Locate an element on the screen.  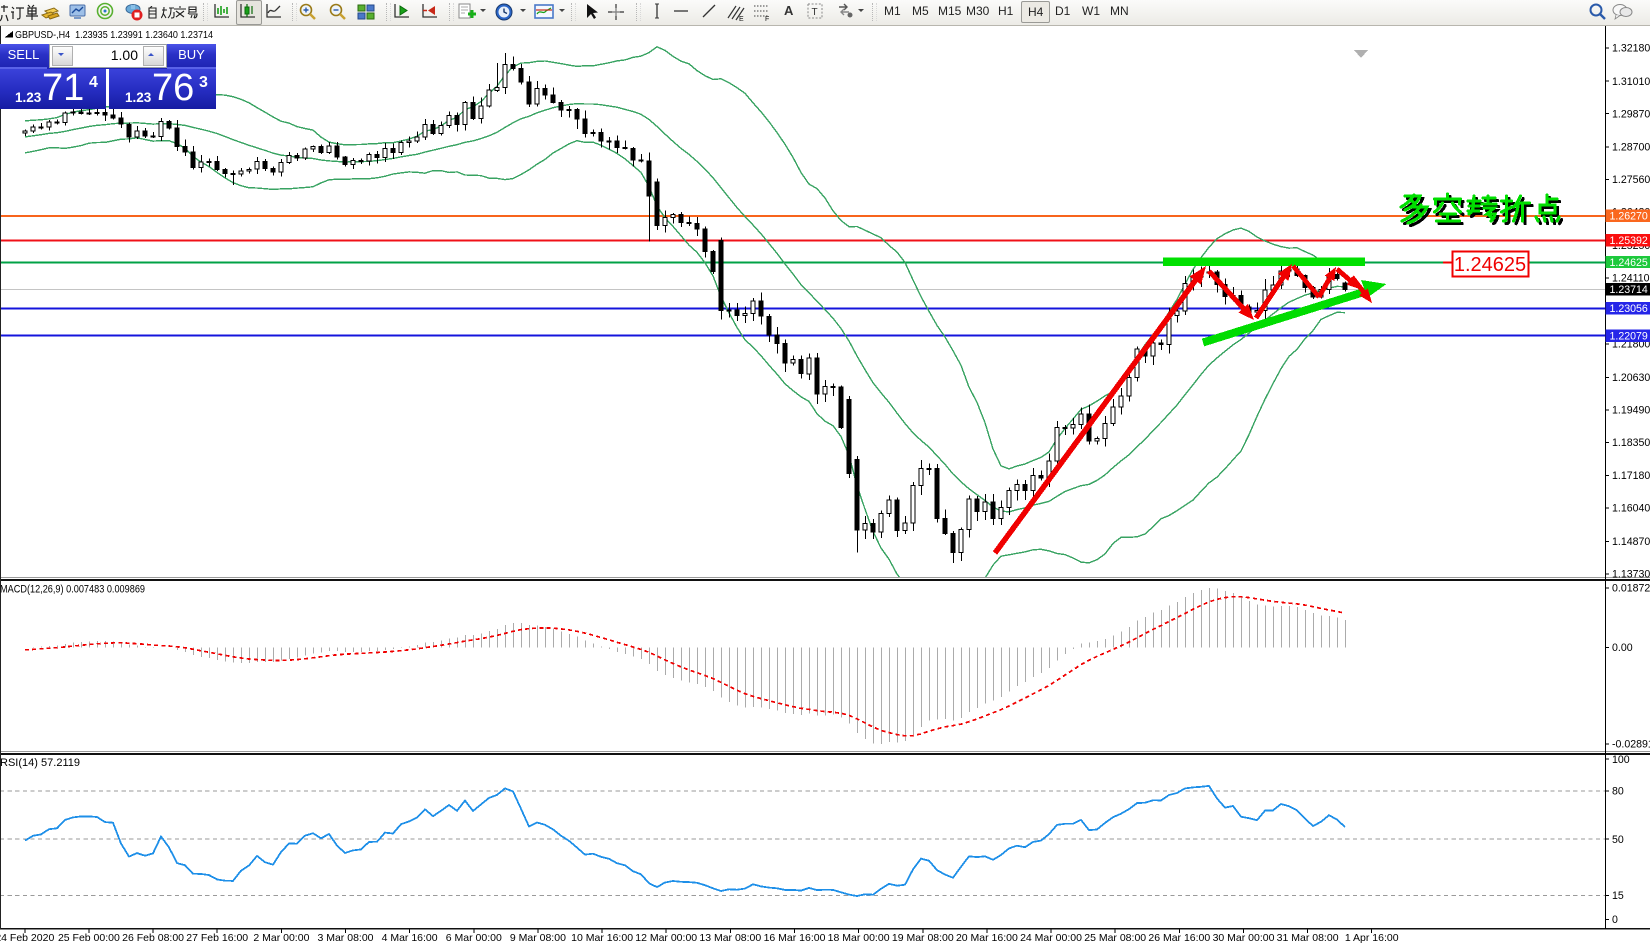
svg-text: 1.18350 is located at coordinates (1631, 443).